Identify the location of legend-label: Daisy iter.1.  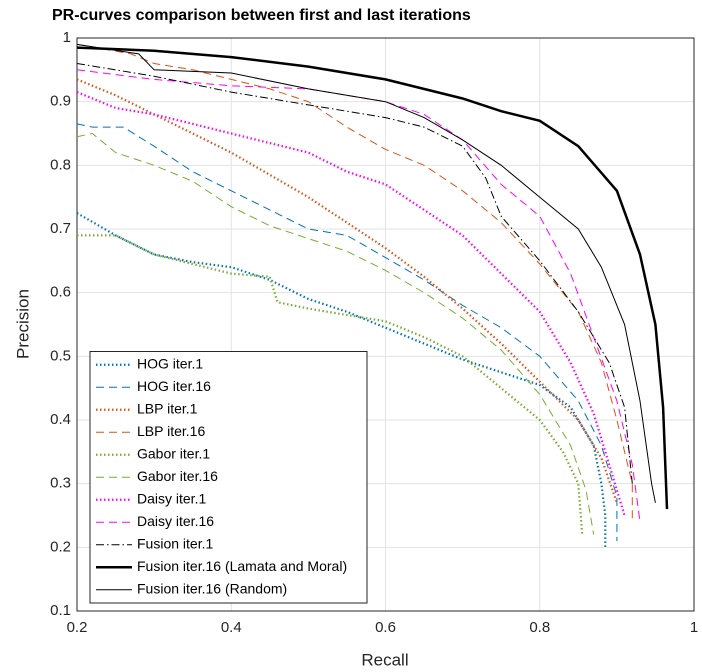
(171, 498).